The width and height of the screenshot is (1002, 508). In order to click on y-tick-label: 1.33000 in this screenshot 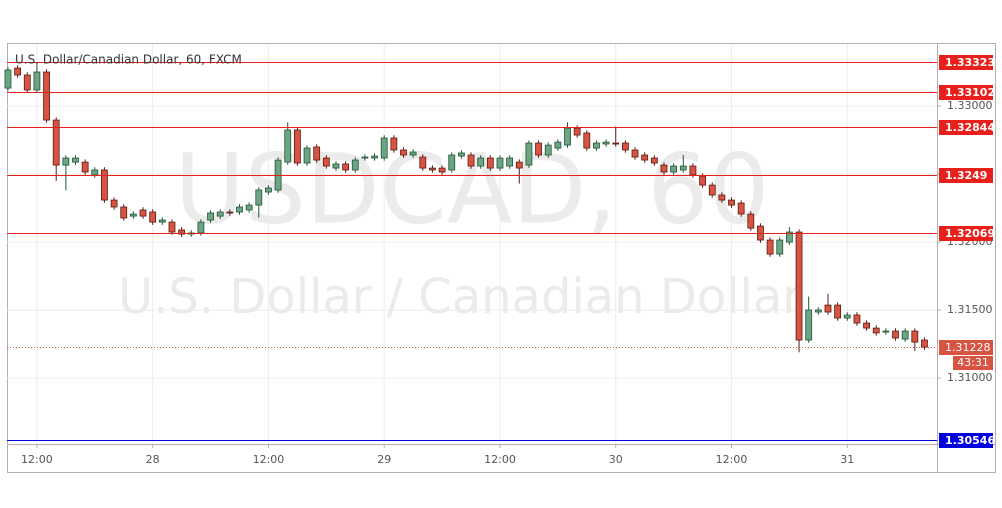, I will do `click(970, 105)`.